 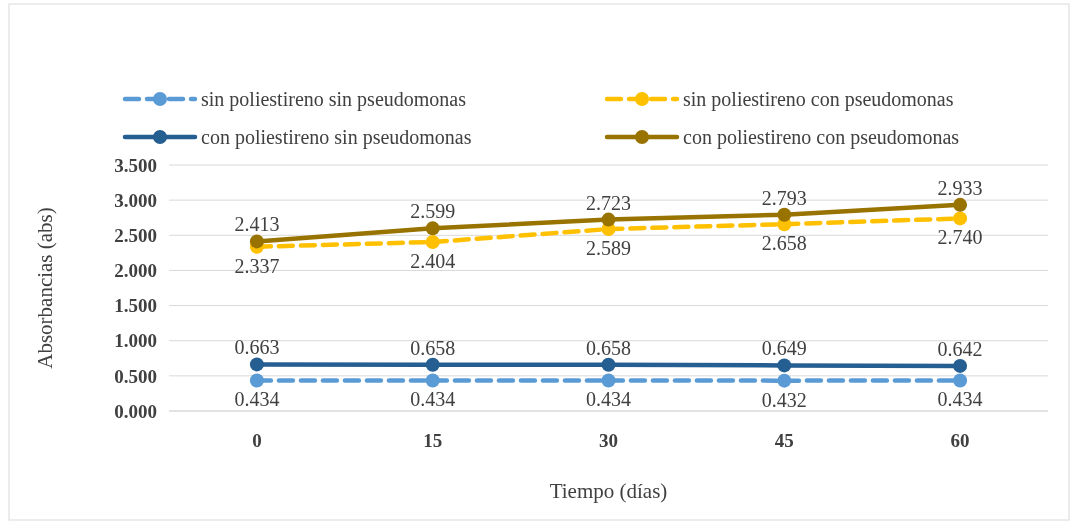 I want to click on y-tick-label: 1.000, so click(x=135, y=341).